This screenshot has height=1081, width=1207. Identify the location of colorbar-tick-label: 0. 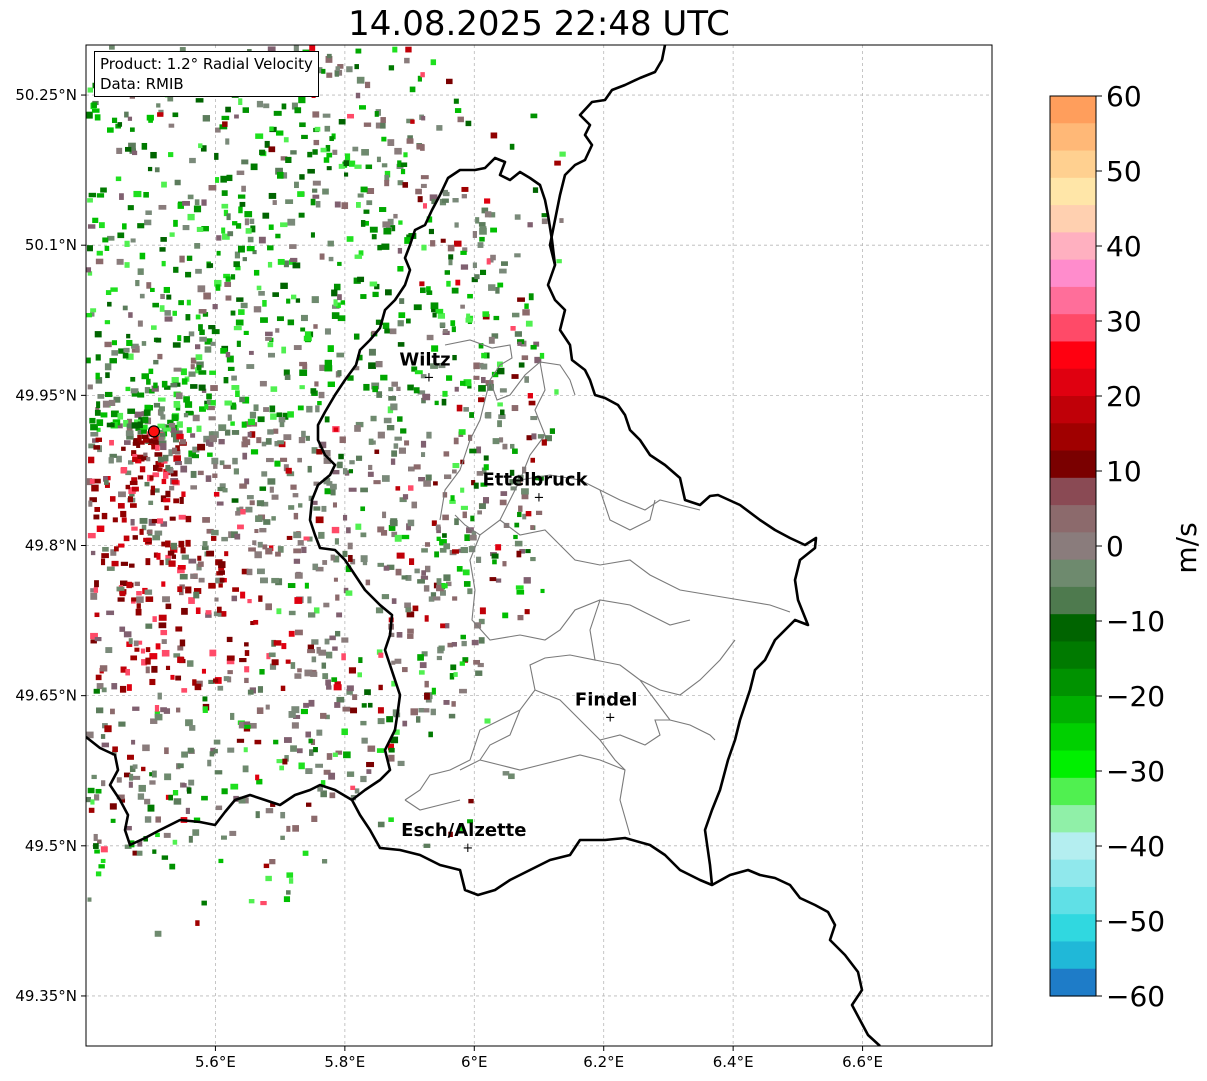
(1115, 546).